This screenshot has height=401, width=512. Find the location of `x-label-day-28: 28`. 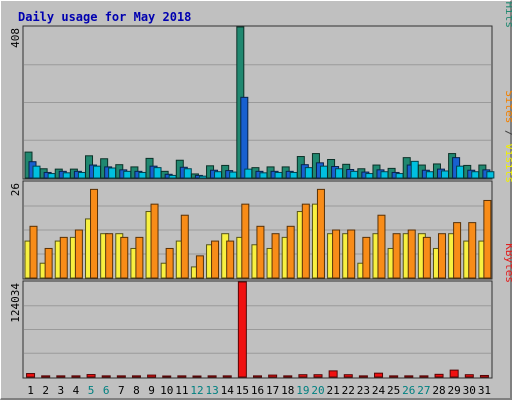

x-label-day-28: 28 is located at coordinates (438, 390).